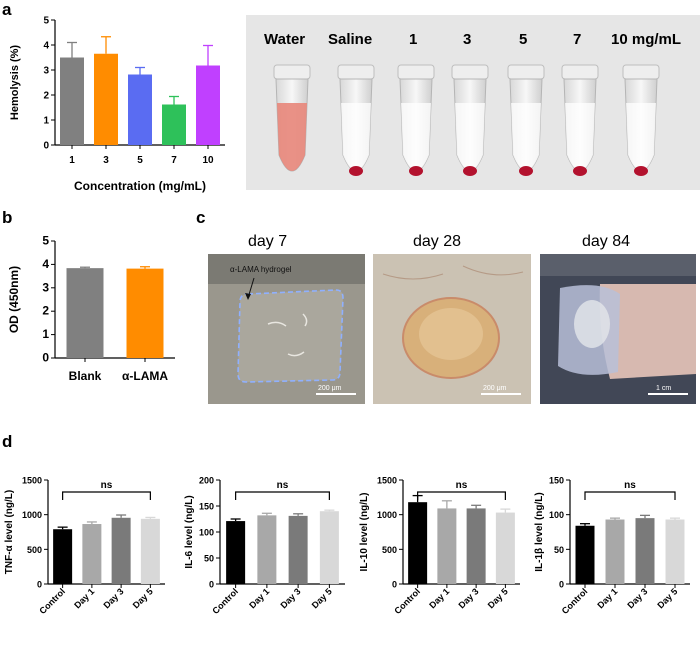  I want to click on x-tick-label: 7, so click(174, 160).